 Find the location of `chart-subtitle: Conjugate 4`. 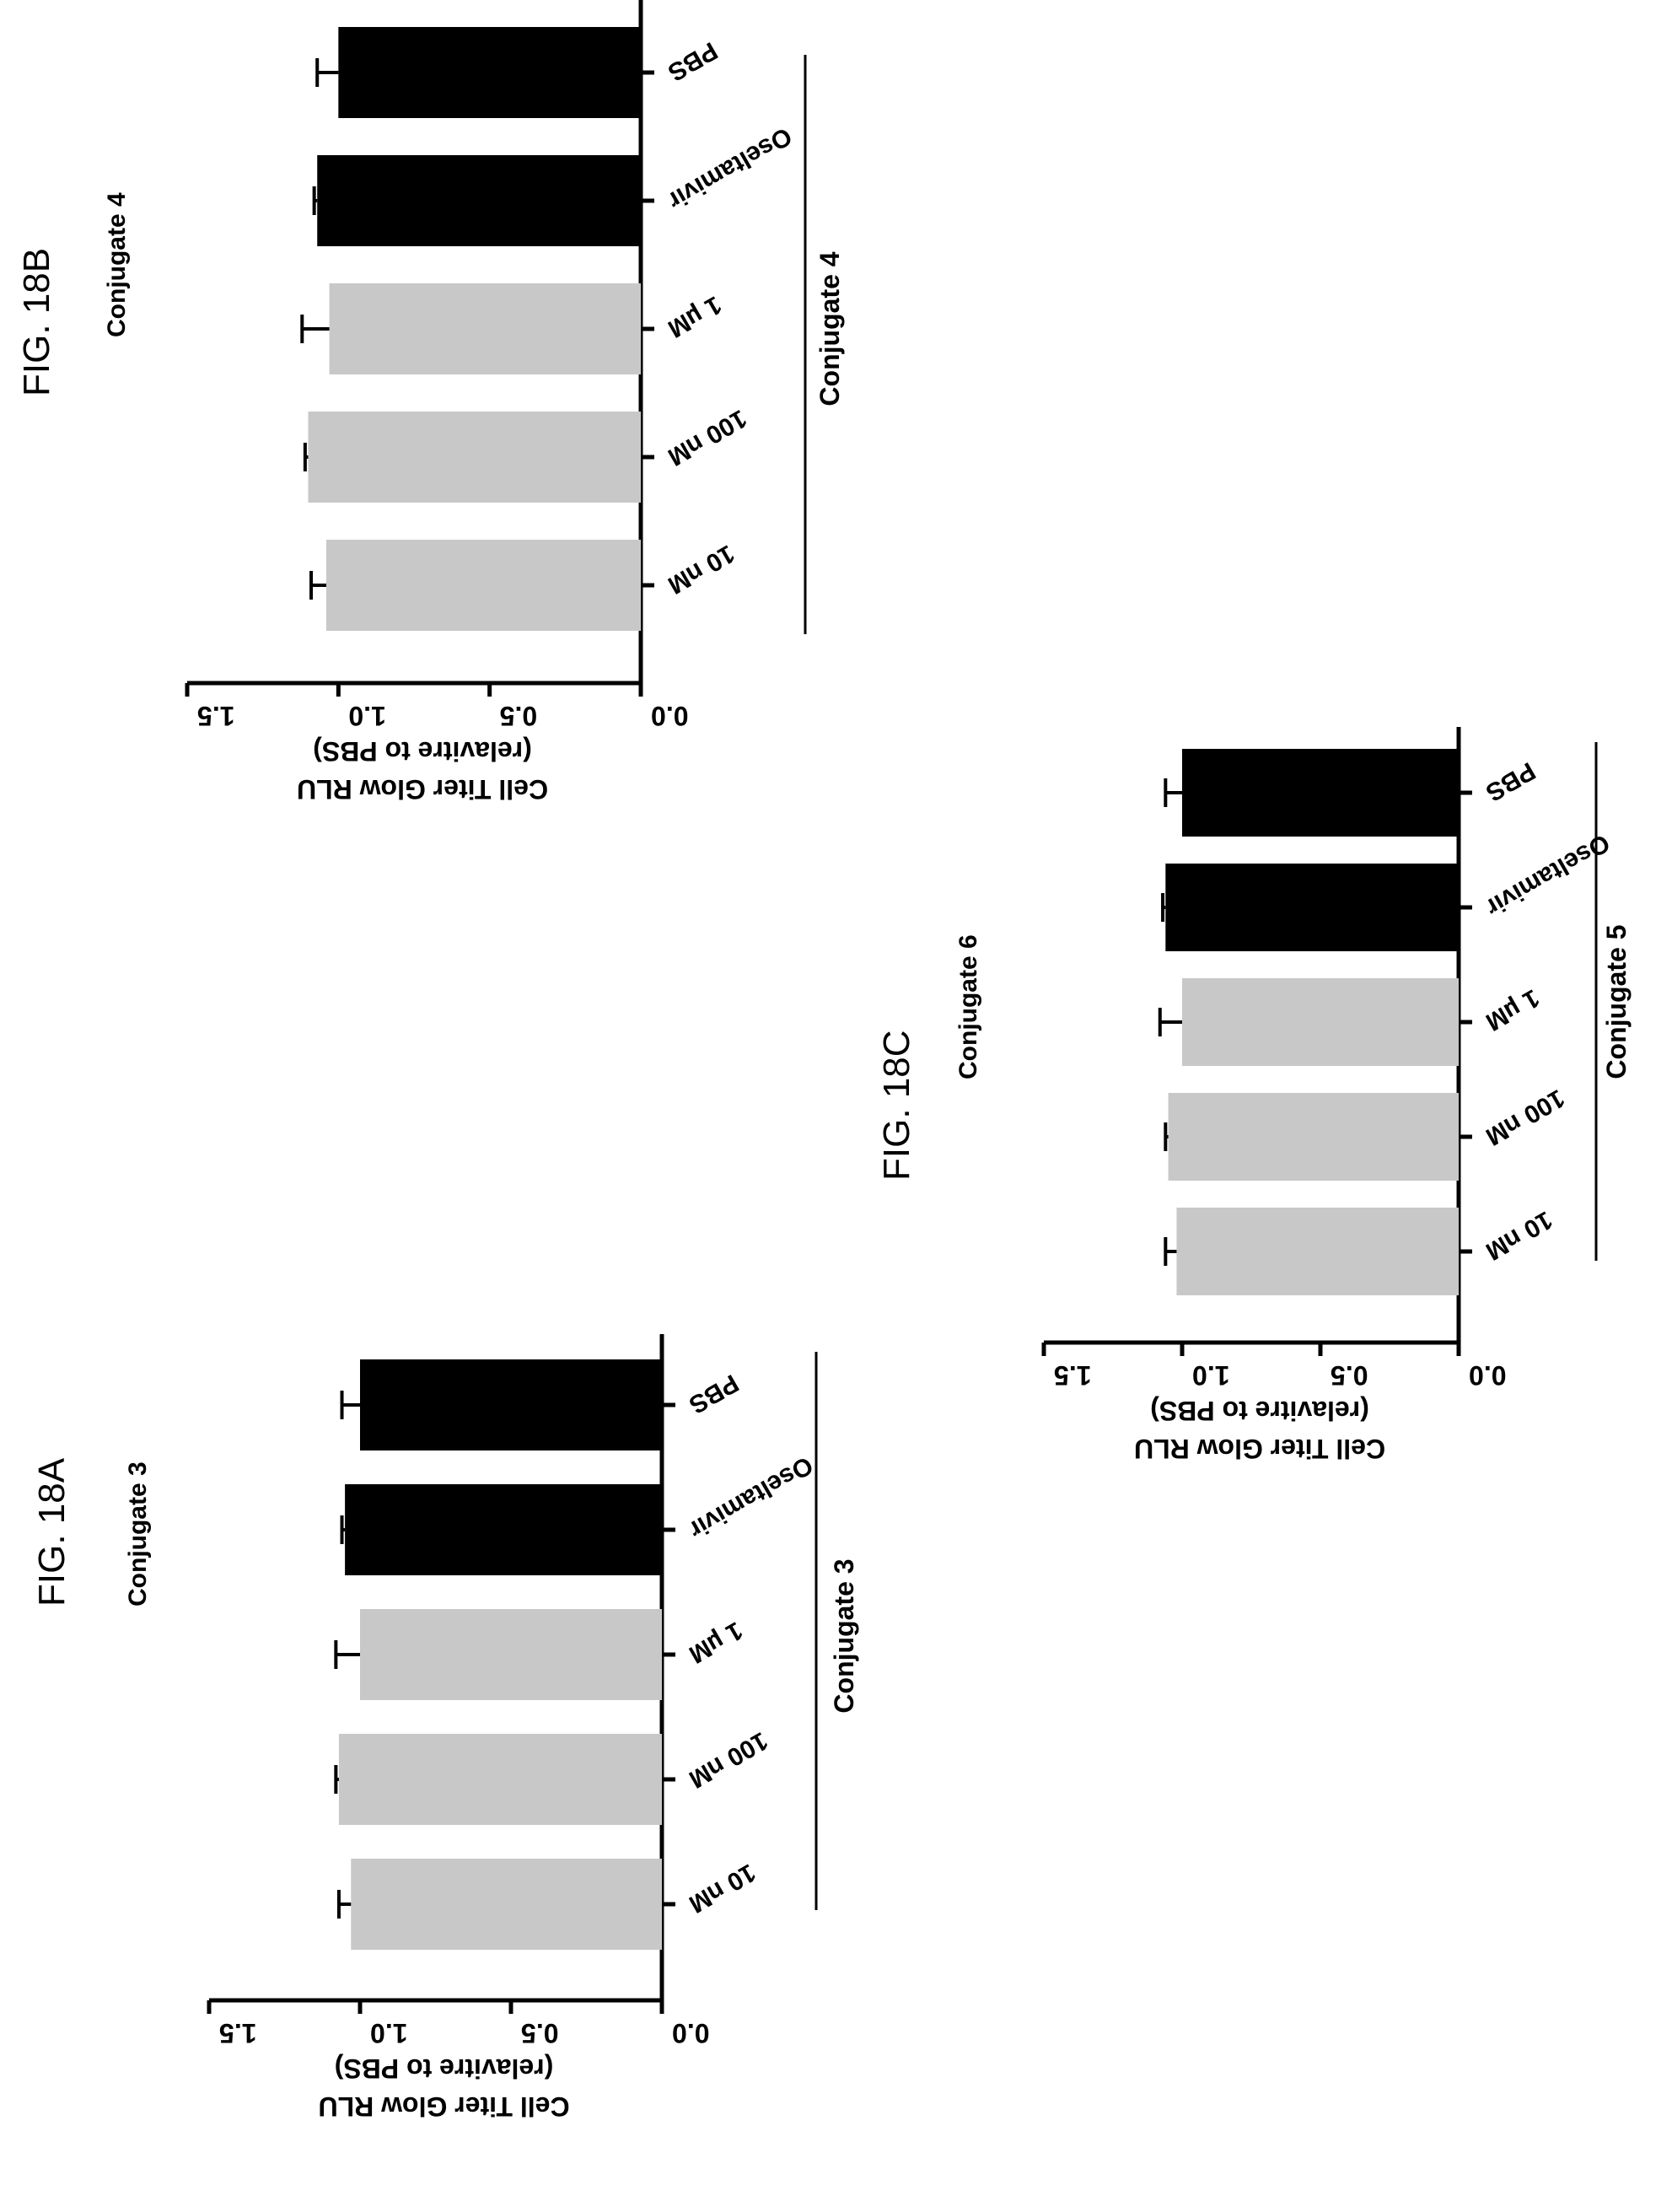

chart-subtitle: Conjugate 4 is located at coordinates (117, 264).